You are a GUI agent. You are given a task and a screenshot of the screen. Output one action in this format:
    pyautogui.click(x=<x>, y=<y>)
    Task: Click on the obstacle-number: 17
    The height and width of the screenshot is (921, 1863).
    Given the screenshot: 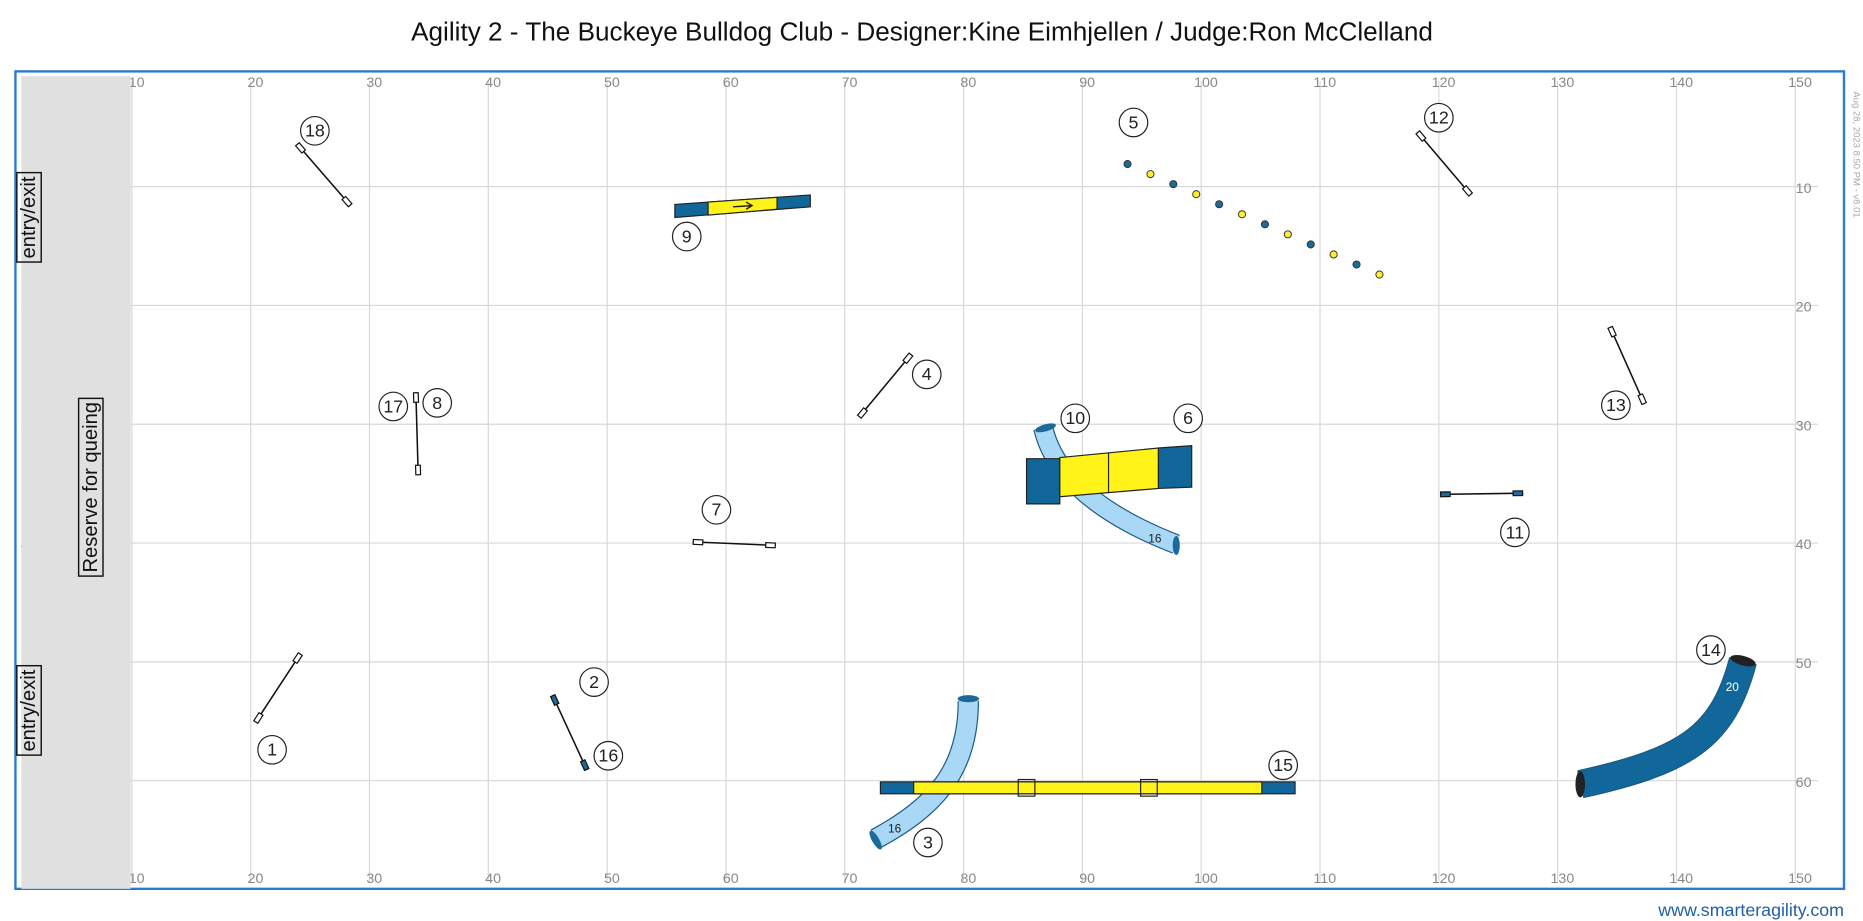 What is the action you would take?
    pyautogui.click(x=393, y=406)
    